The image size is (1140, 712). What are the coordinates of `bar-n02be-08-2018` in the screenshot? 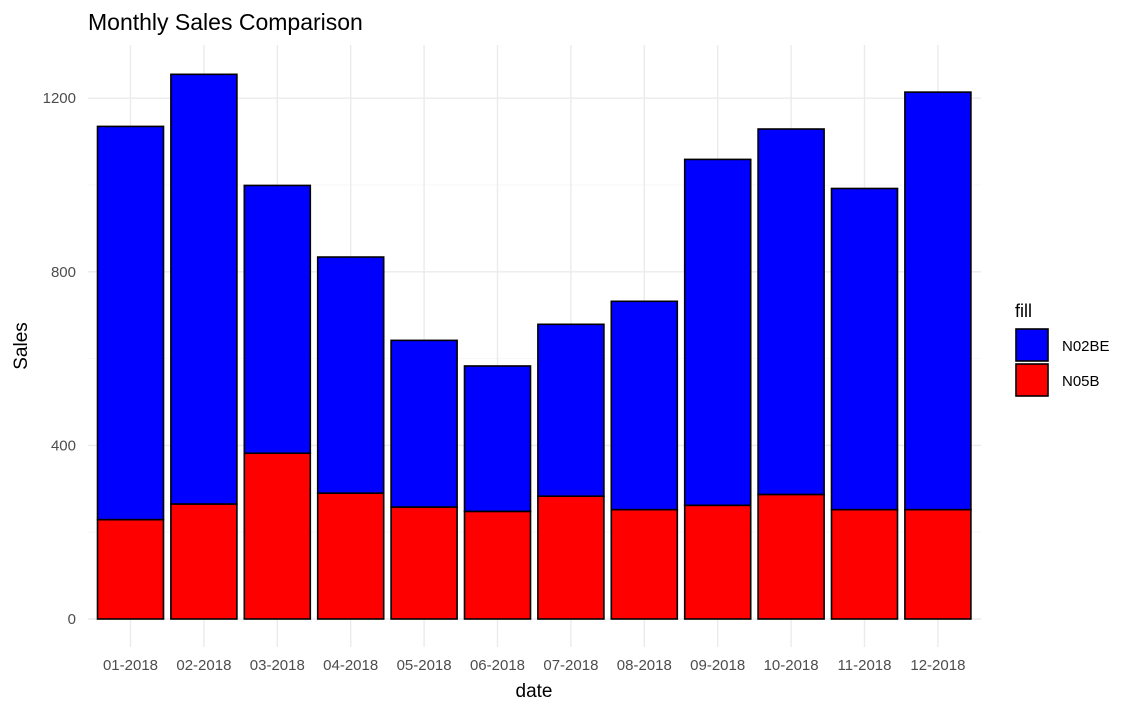 It's located at (644, 405).